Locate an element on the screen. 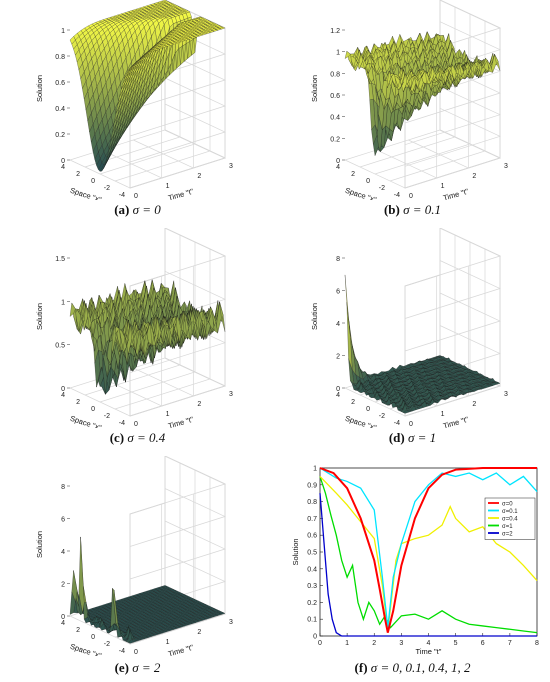 The width and height of the screenshot is (550, 682). y-tick-label: 0.6 is located at coordinates (312, 536).